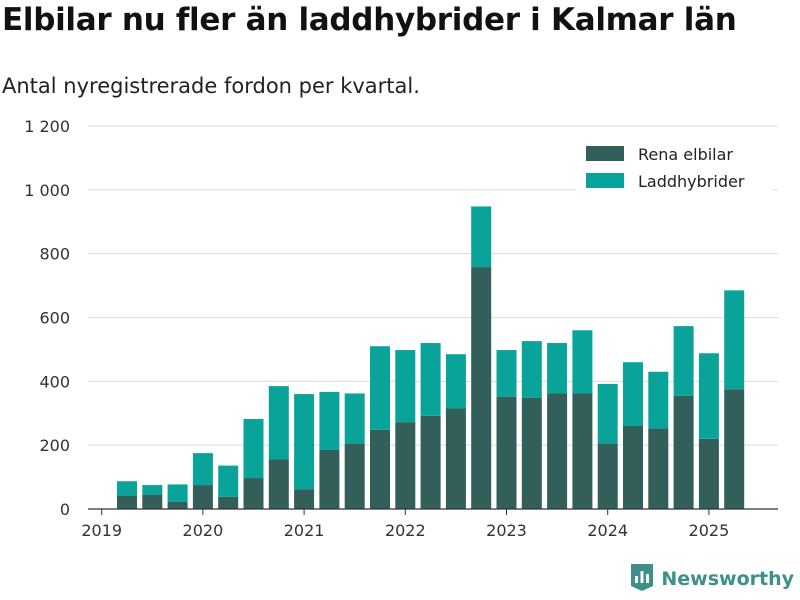  I want to click on newsworthy-logo-icon, so click(642, 579).